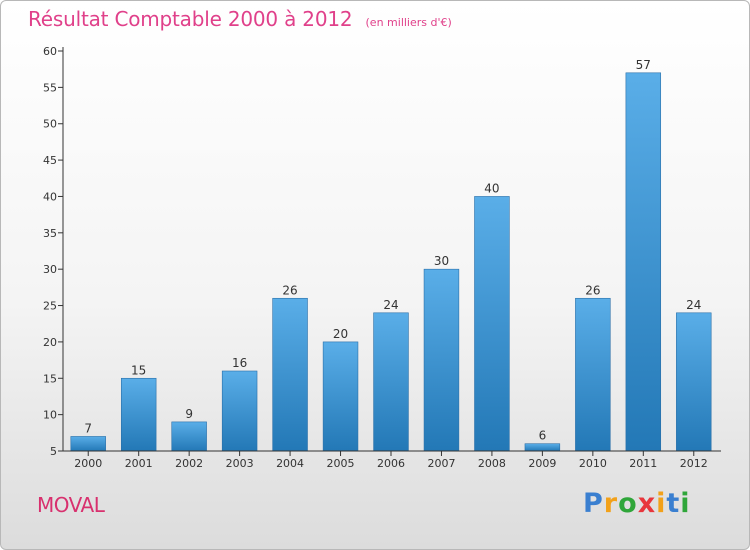 The image size is (750, 550). Describe the element at coordinates (239, 411) in the screenshot. I see `bar-2003` at that location.